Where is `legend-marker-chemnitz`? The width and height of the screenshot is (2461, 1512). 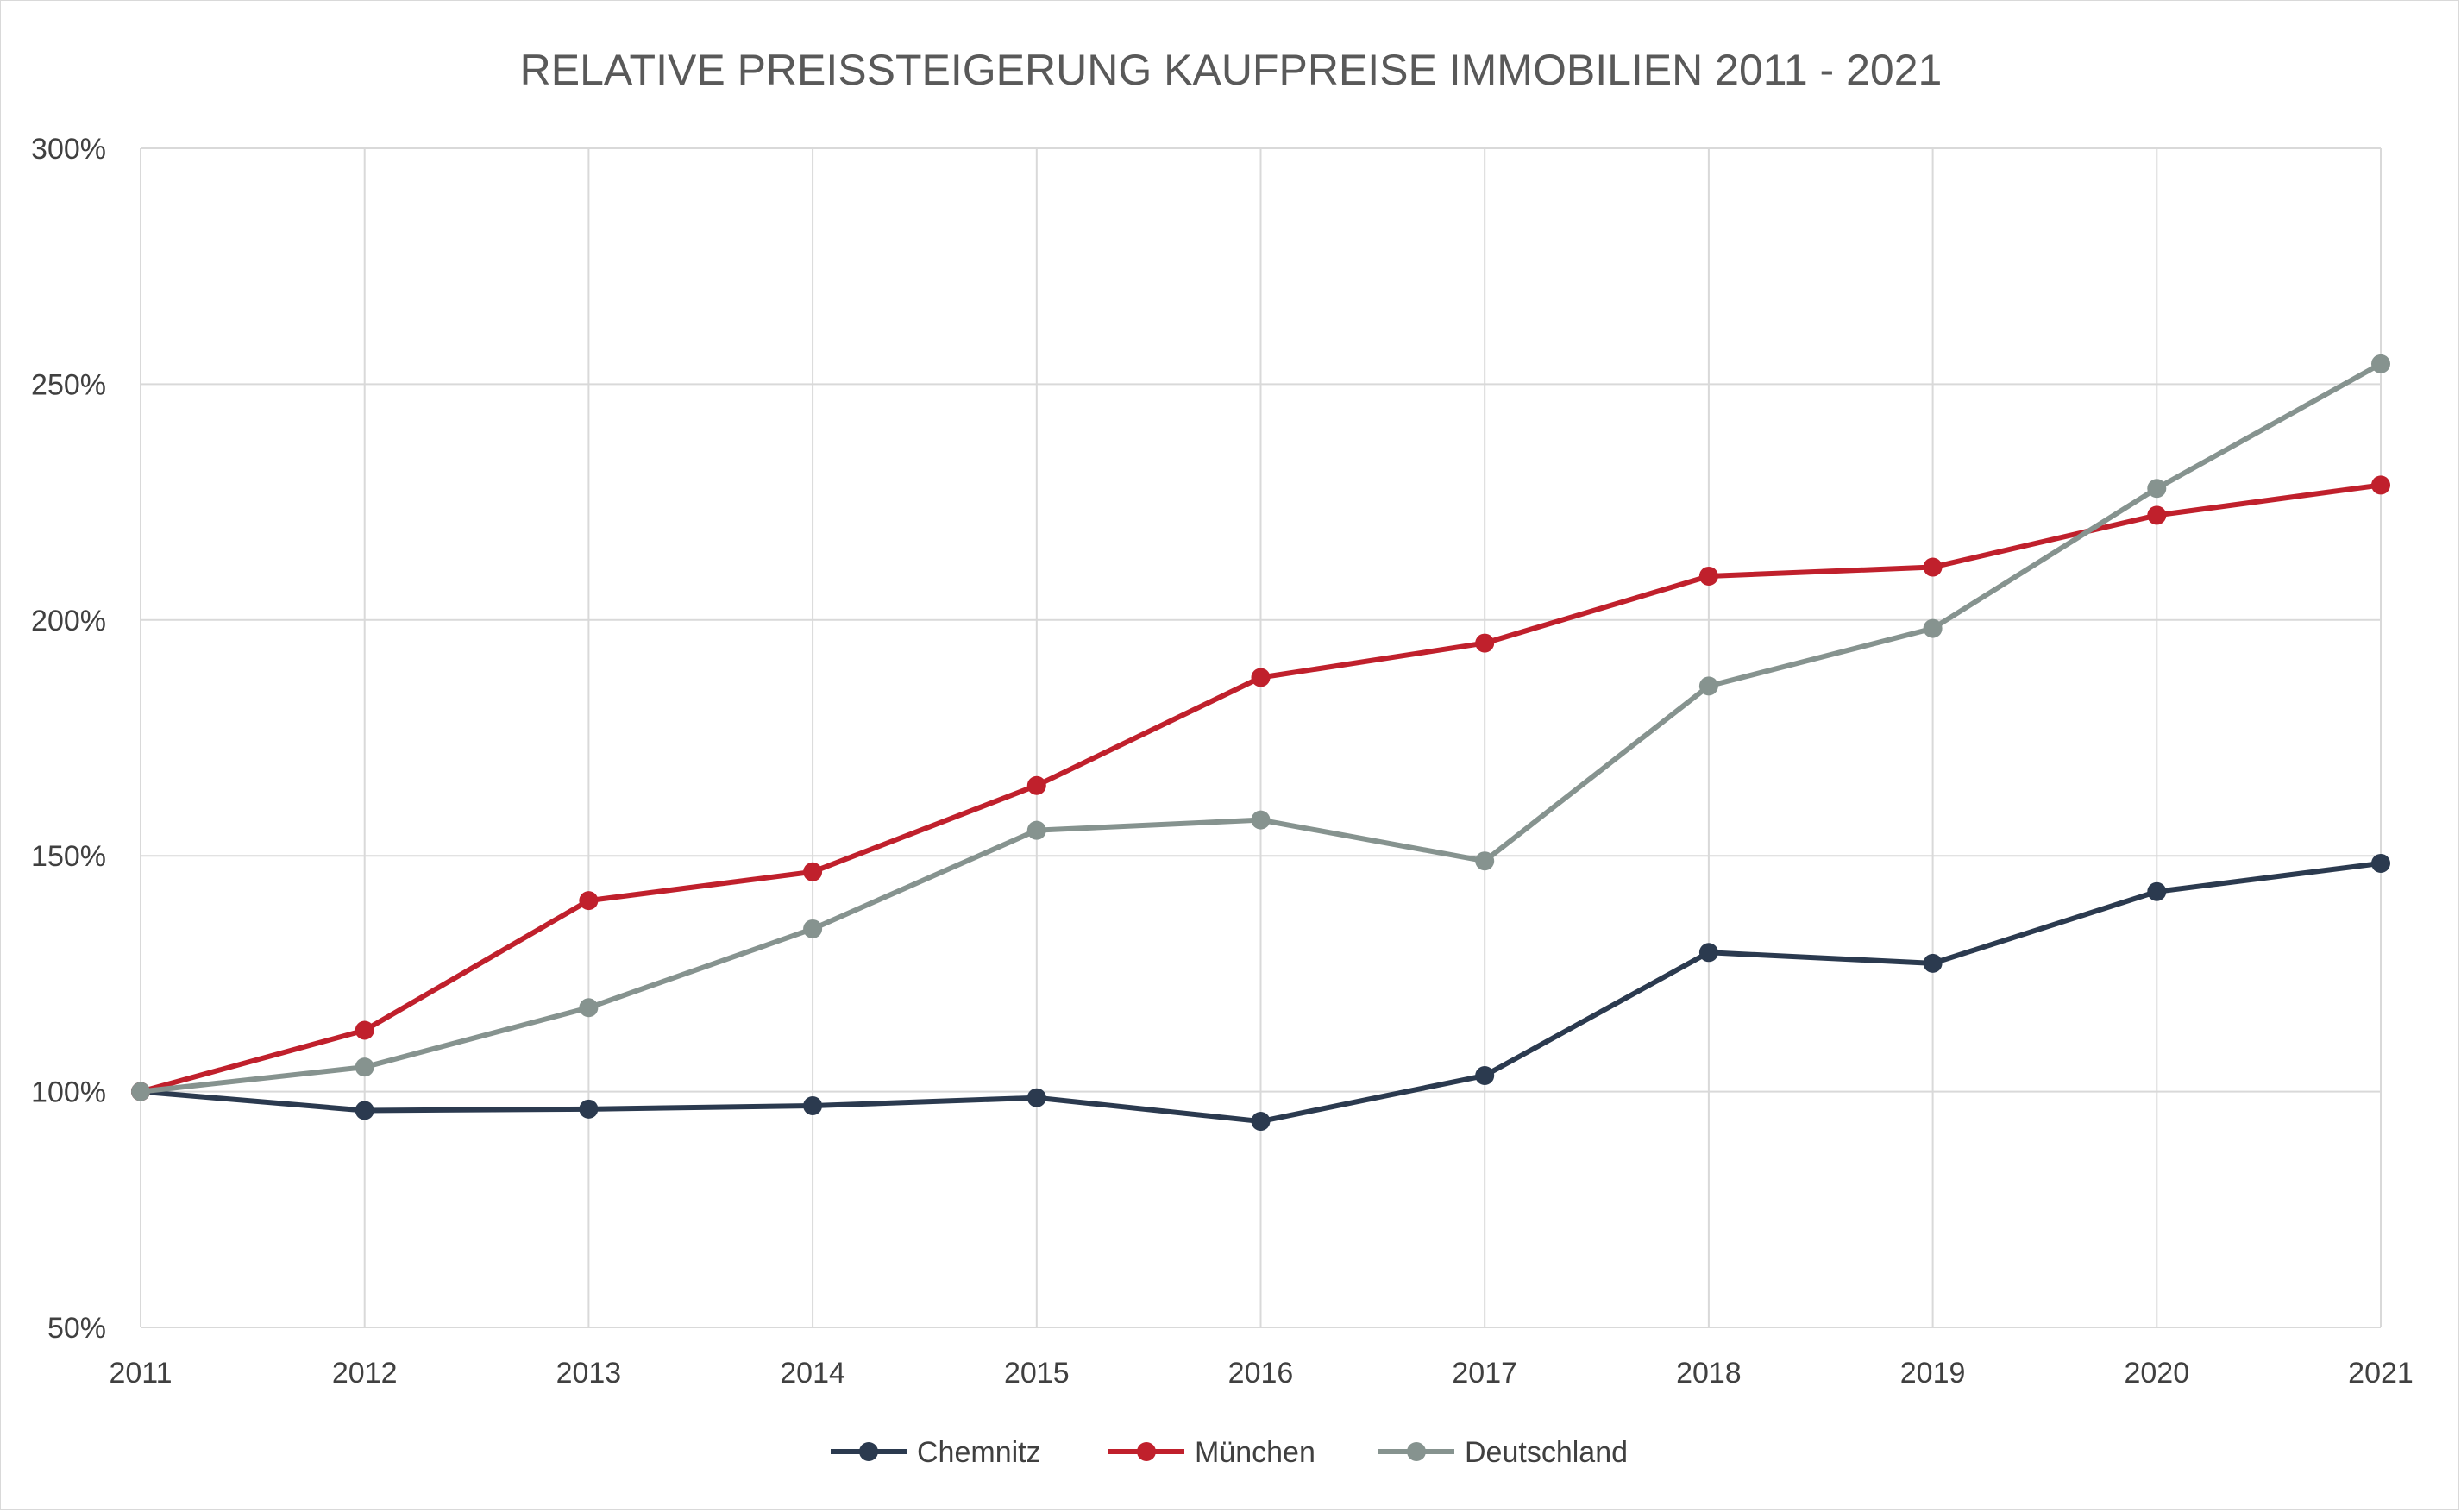
legend-marker-chemnitz is located at coordinates (868, 1451).